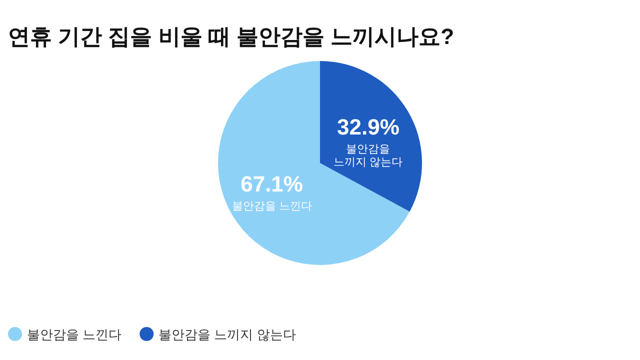  What do you see at coordinates (368, 155) in the screenshot?
I see `slice-label: 불안감을 느끼지 않는다` at bounding box center [368, 155].